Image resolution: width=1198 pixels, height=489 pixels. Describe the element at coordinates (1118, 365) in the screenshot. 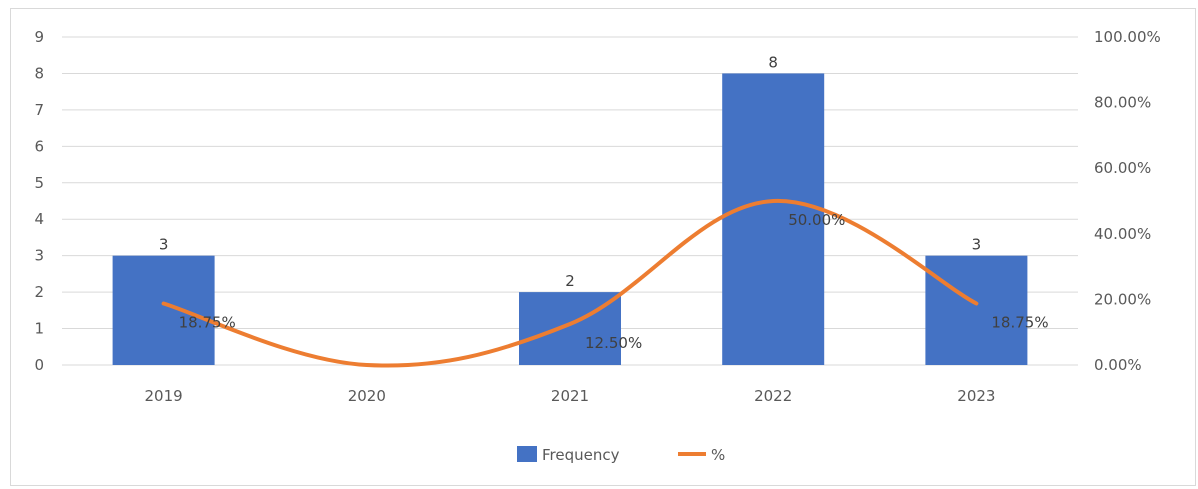

I see `right-axis-tick-label: 0.00%` at that location.